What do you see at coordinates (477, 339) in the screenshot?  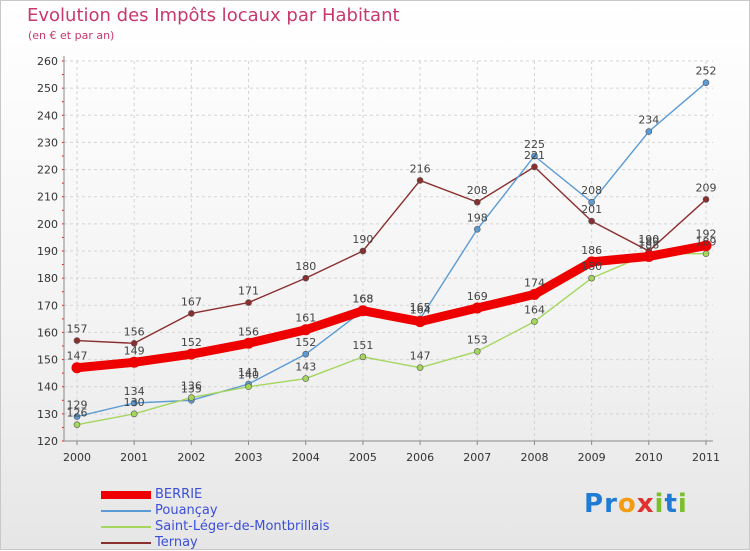 I see `data-label: 153` at bounding box center [477, 339].